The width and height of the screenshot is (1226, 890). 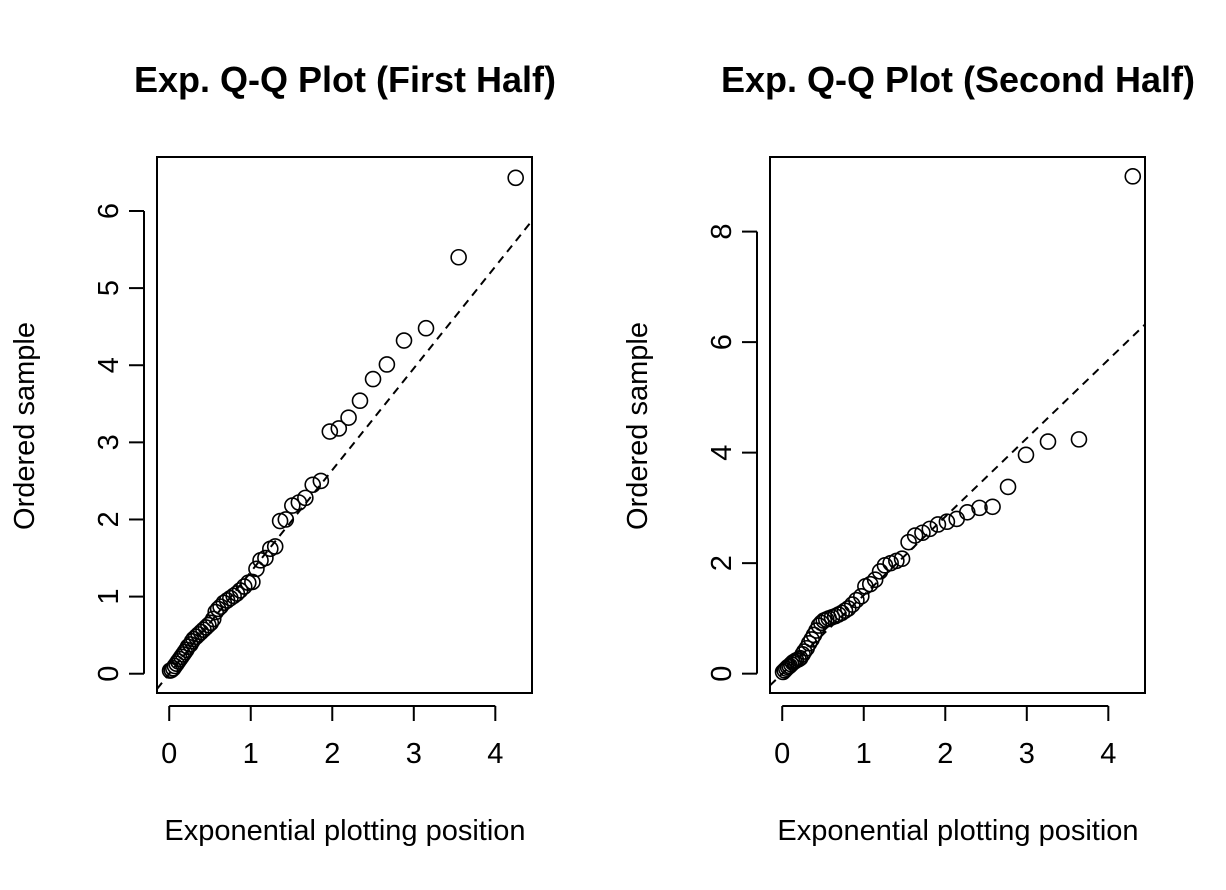 What do you see at coordinates (345, 79) in the screenshot?
I see `chart-title: Exp. Q-Q Plot (First Half)` at bounding box center [345, 79].